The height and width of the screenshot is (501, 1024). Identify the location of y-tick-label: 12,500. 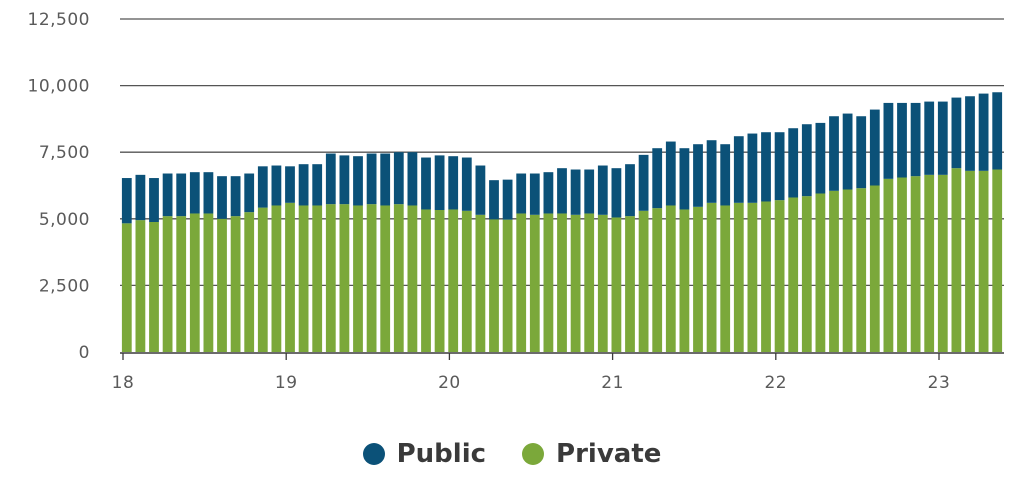
(59, 20).